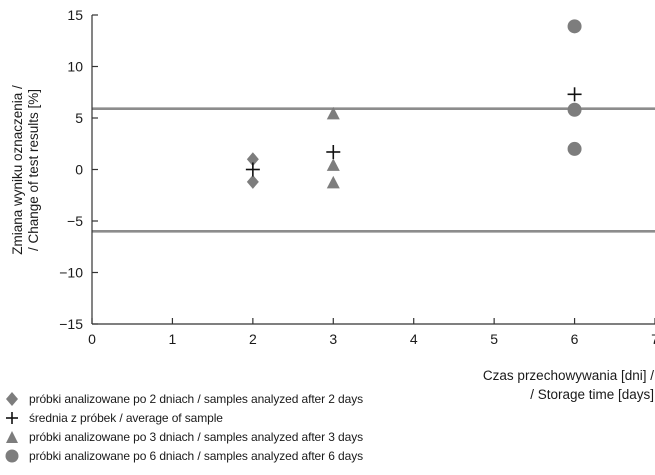 Image resolution: width=655 pixels, height=475 pixels. What do you see at coordinates (333, 339) in the screenshot?
I see `x-tick-label: 3` at bounding box center [333, 339].